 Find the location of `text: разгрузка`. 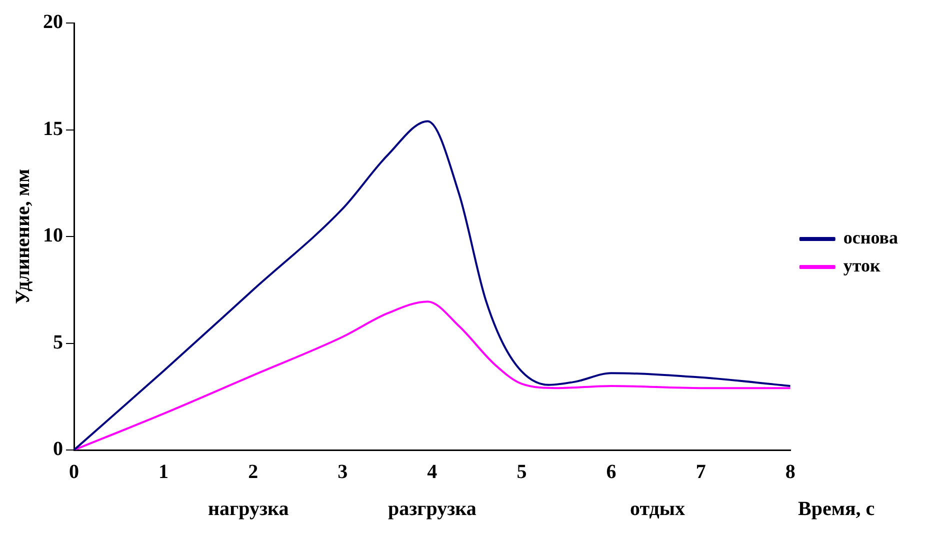

text: разгрузка is located at coordinates (432, 509).